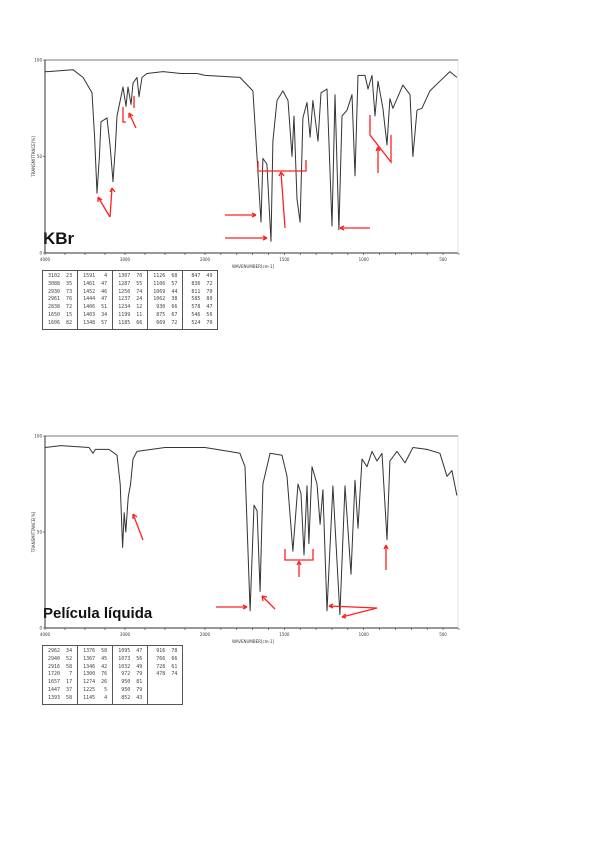  Describe the element at coordinates (130, 658) in the screenshot. I see `peak-entry: 1073 56` at that location.